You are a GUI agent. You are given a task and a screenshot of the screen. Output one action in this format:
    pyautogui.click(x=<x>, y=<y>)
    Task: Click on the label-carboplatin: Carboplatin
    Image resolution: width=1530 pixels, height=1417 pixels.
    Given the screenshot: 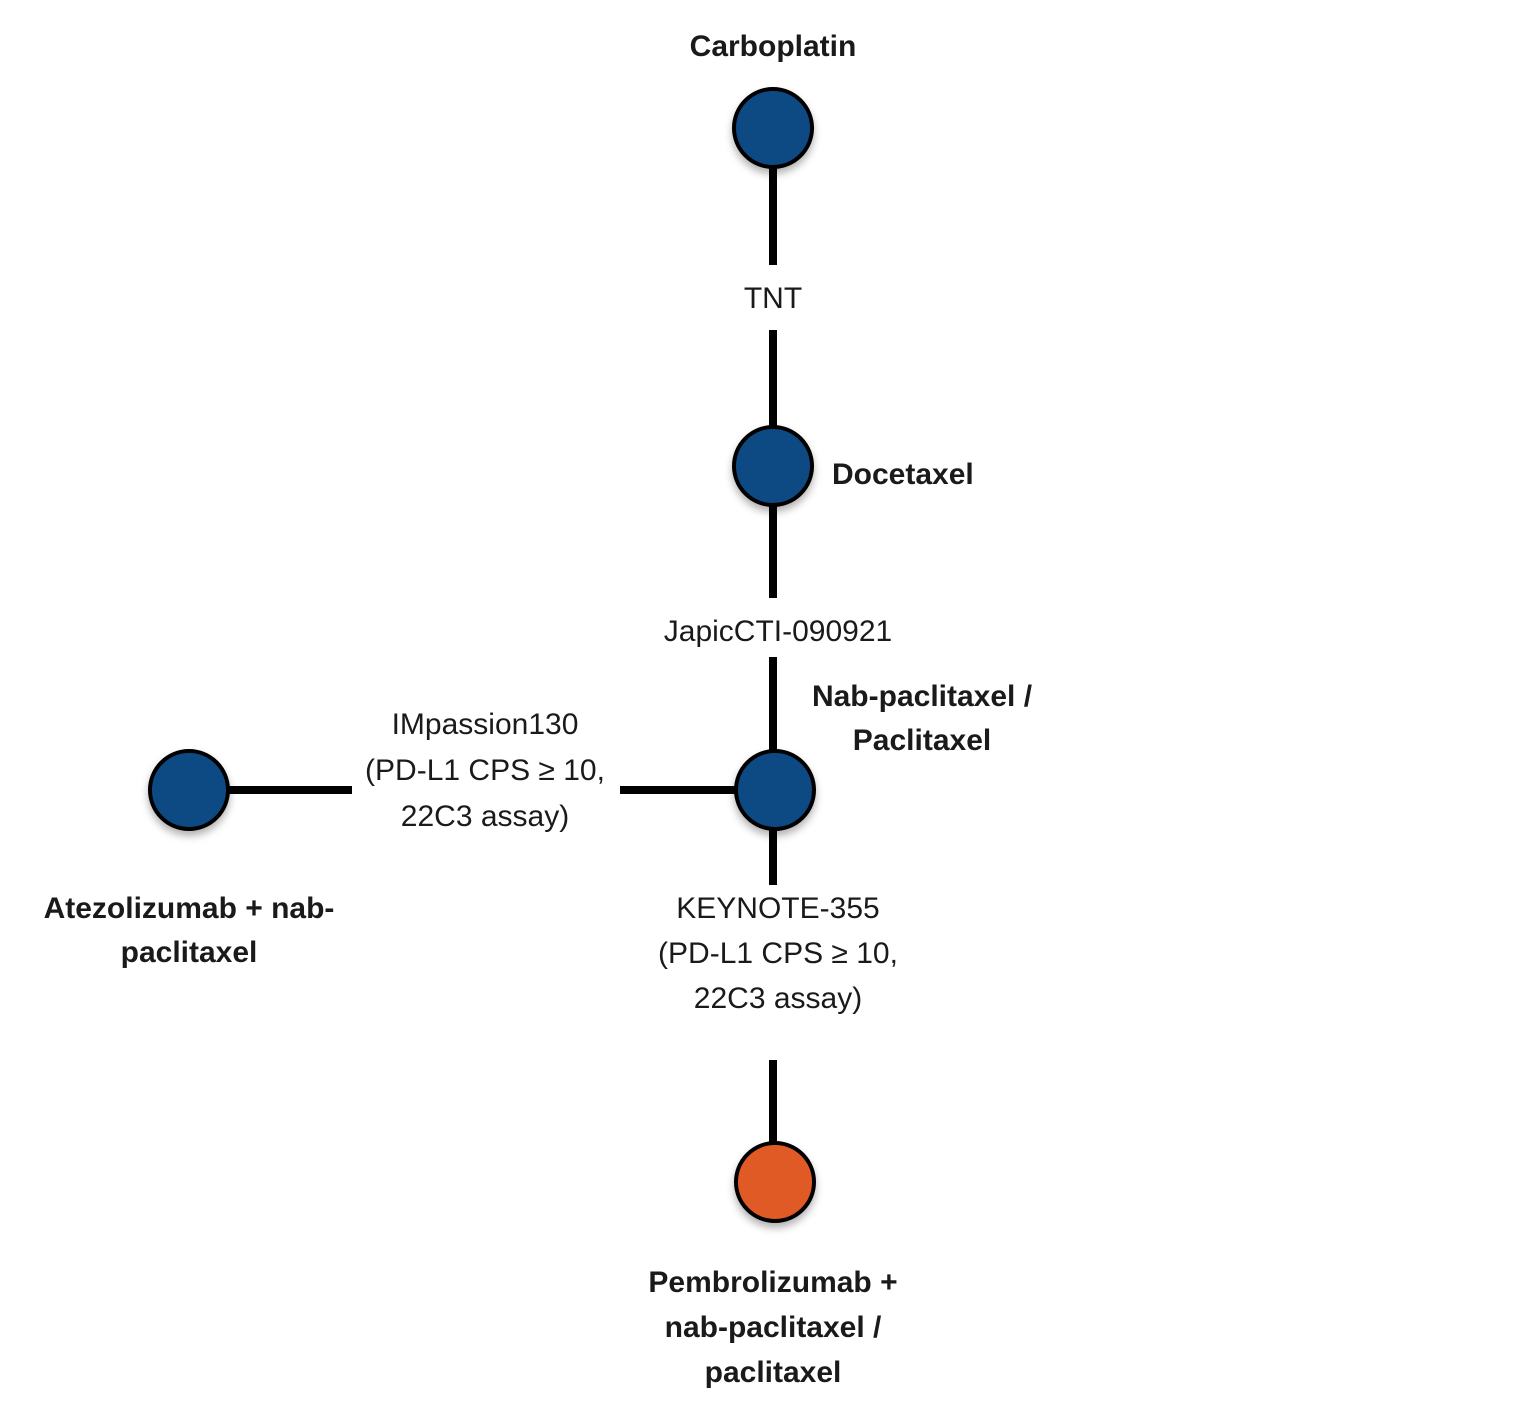 What is the action you would take?
    pyautogui.click(x=773, y=46)
    